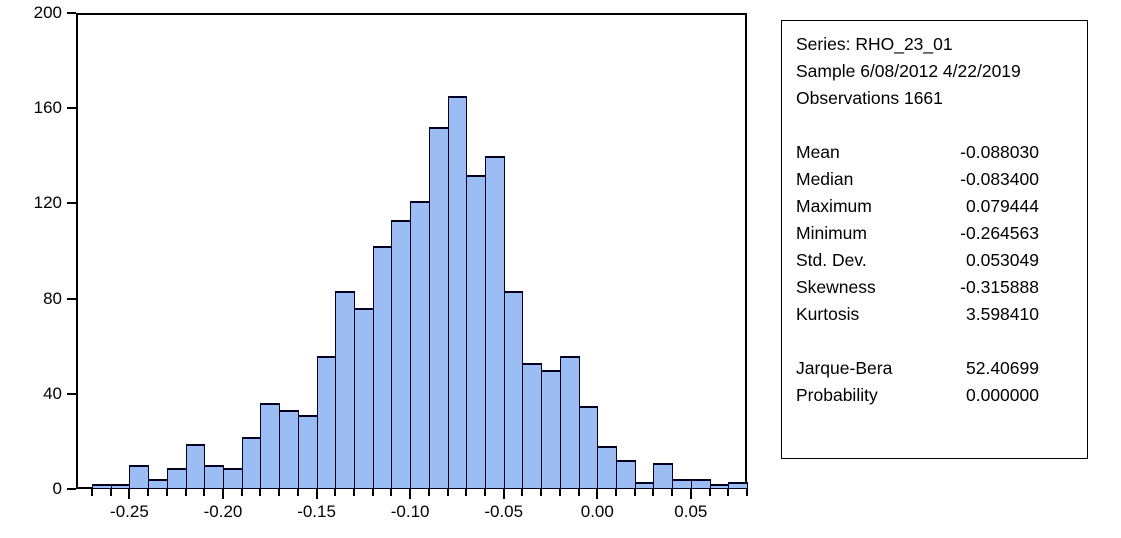 The width and height of the screenshot is (1121, 538). What do you see at coordinates (57, 488) in the screenshot?
I see `y-axis-tick-label: 0` at bounding box center [57, 488].